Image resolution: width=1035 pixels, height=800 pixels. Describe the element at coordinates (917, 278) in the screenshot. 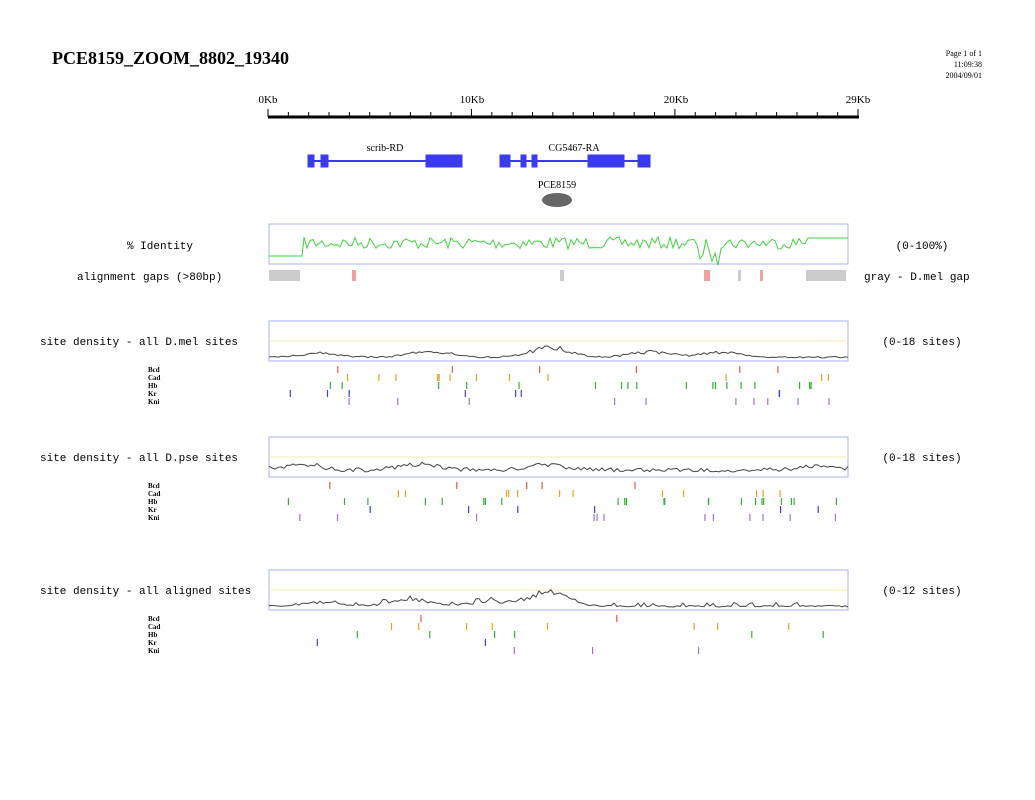

I see `track-legend: gray - D.mel gap` at that location.